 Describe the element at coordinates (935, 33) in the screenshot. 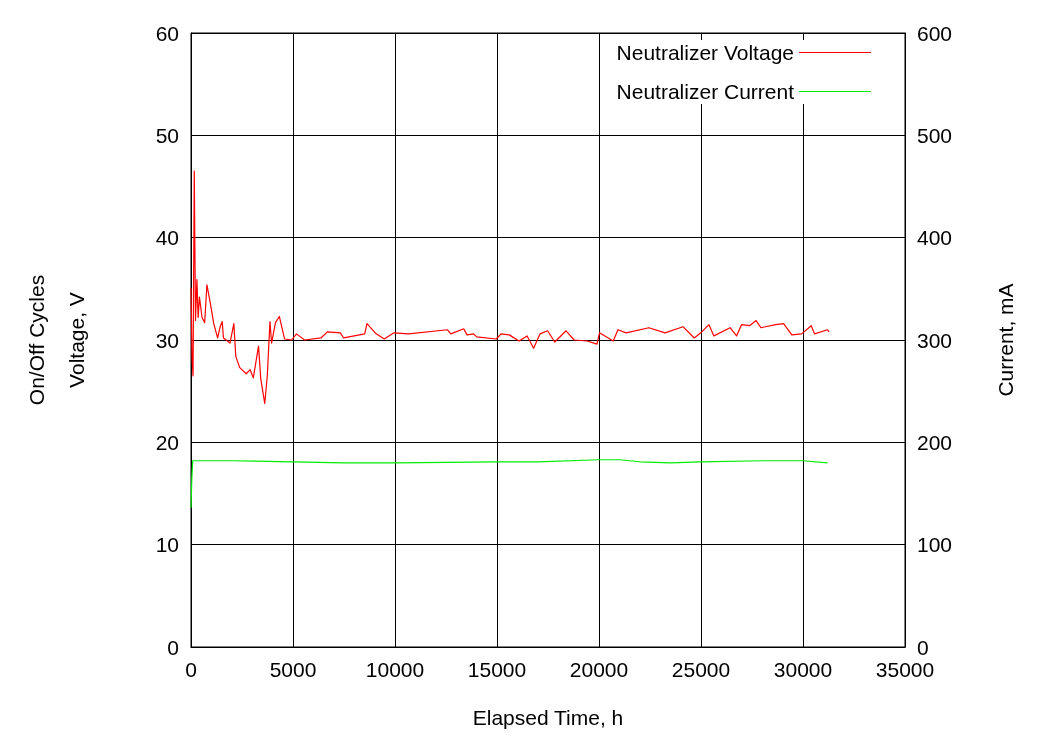

I see `y2-tick-label: 600` at that location.